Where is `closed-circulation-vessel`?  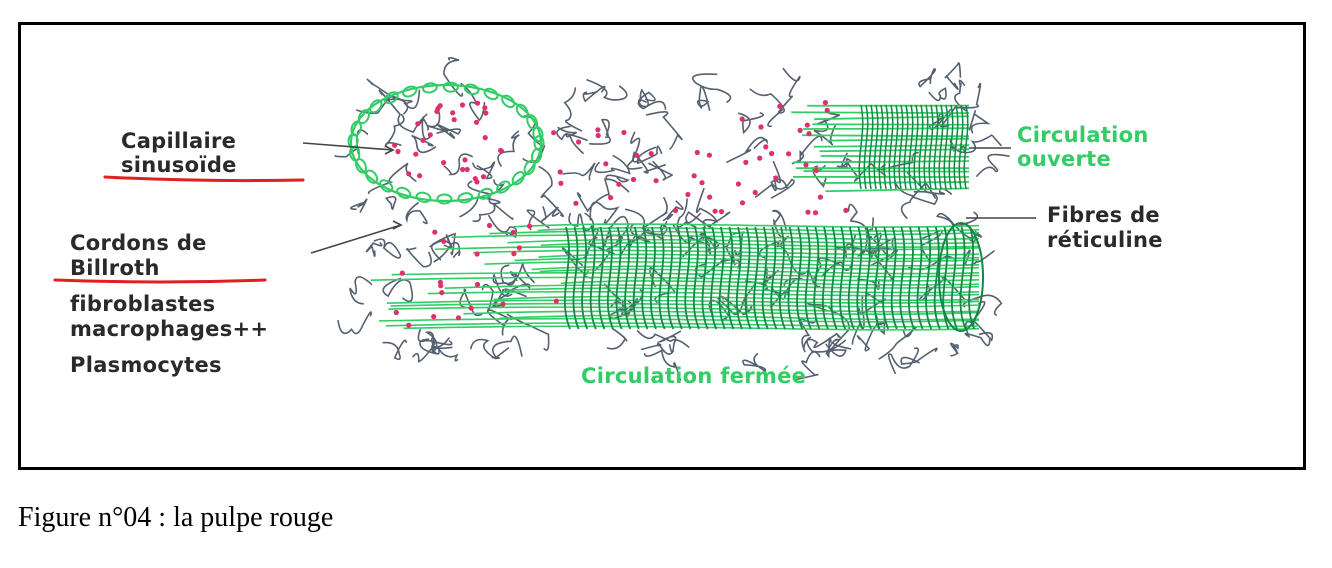 closed-circulation-vessel is located at coordinates (677, 277).